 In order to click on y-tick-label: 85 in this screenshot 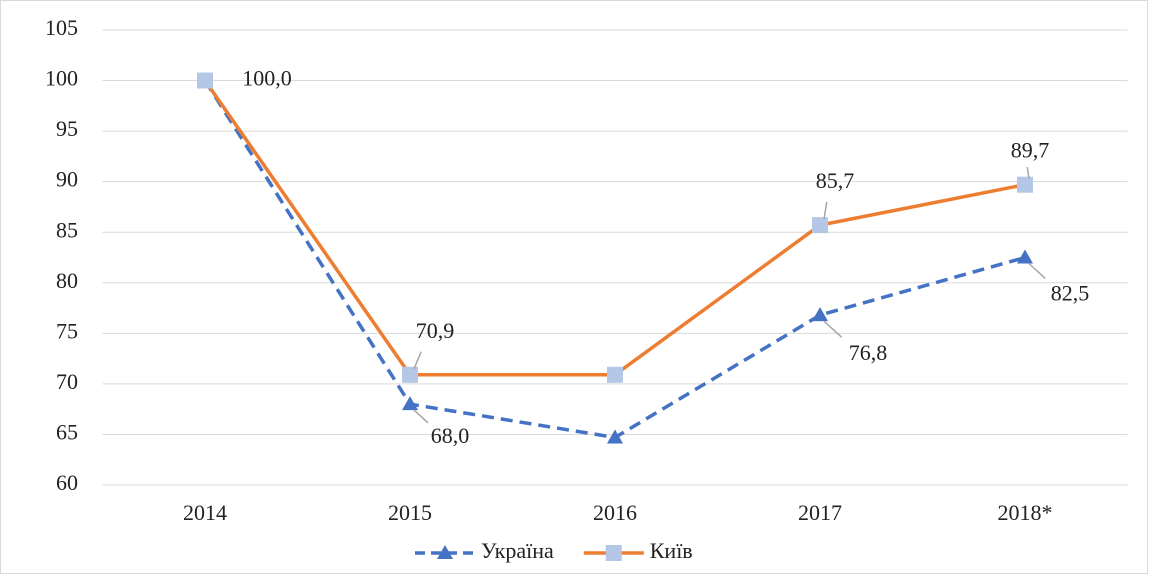, I will do `click(67, 229)`.